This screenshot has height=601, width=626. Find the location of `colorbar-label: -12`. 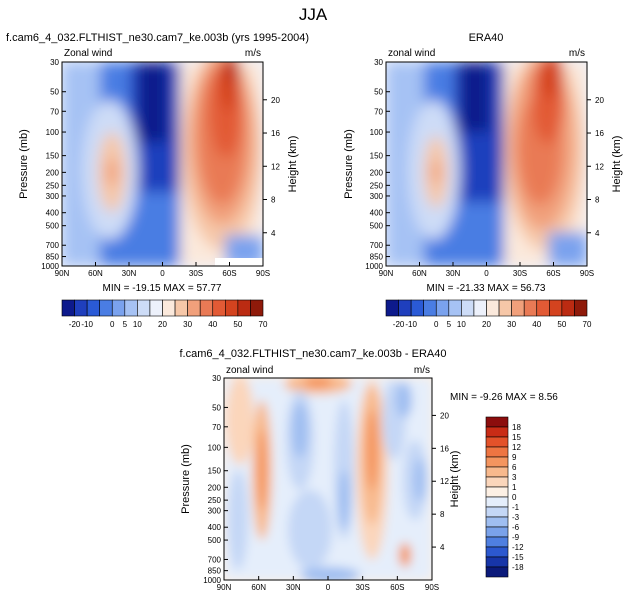

colorbar-label: -12 is located at coordinates (518, 547).